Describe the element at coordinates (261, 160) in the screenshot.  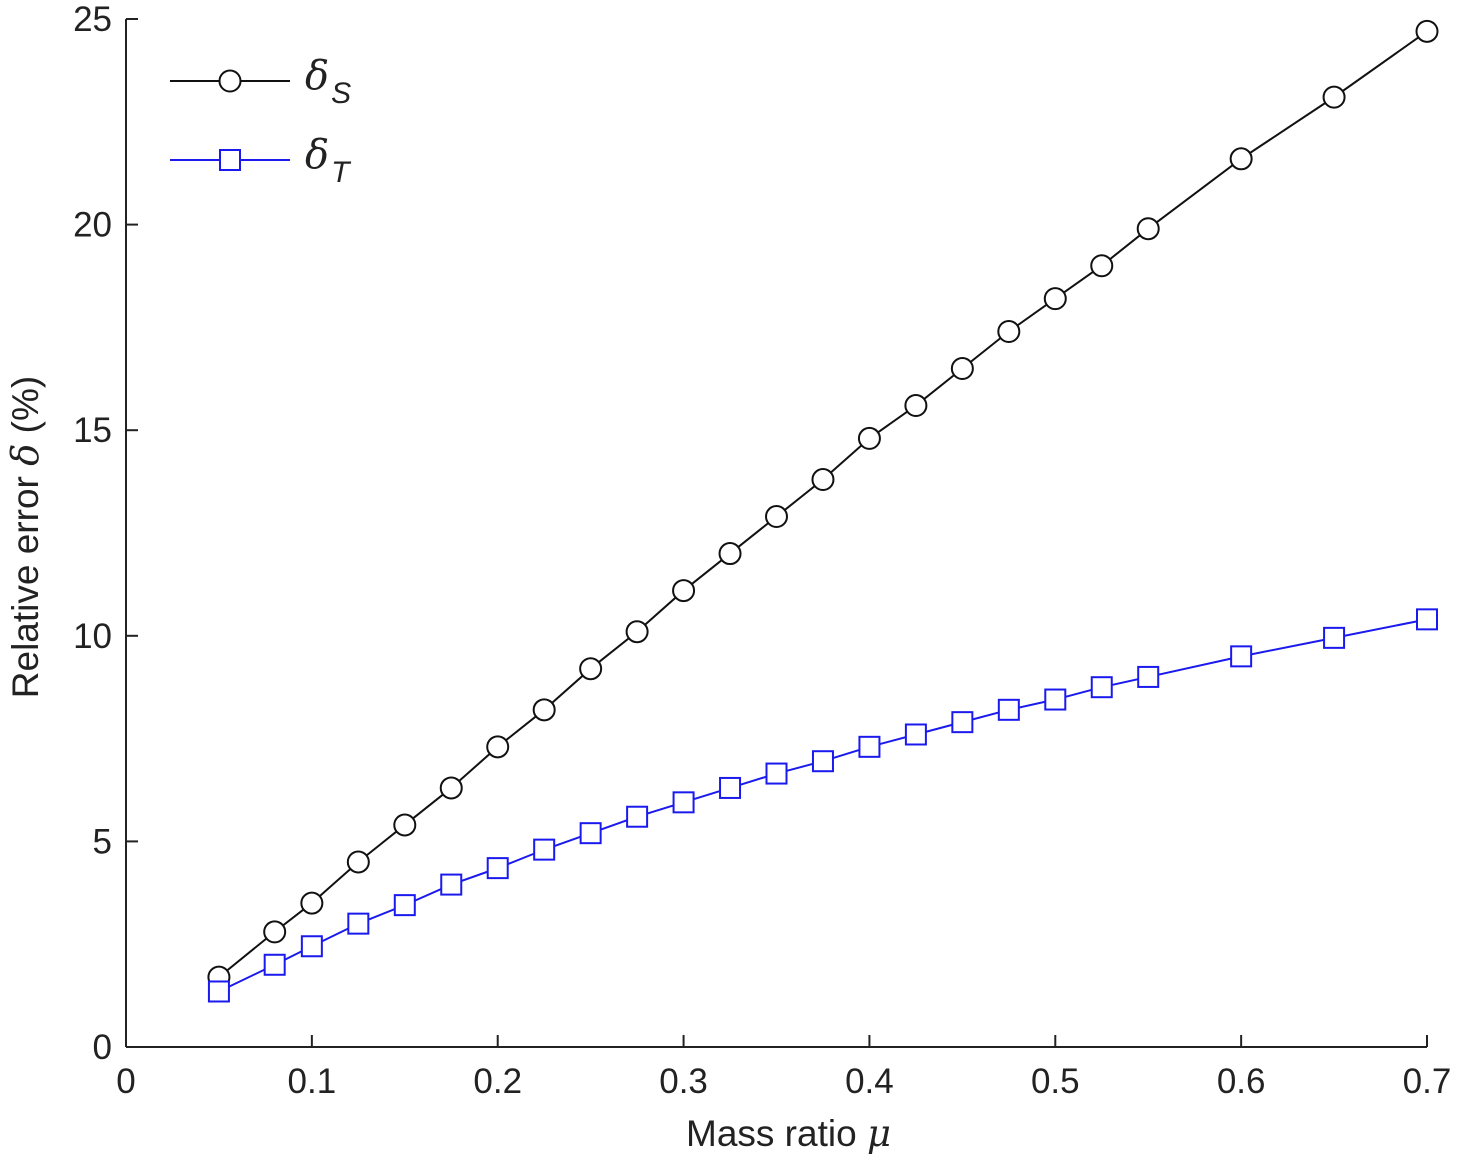
I see `legend-entry-t: δT` at that location.